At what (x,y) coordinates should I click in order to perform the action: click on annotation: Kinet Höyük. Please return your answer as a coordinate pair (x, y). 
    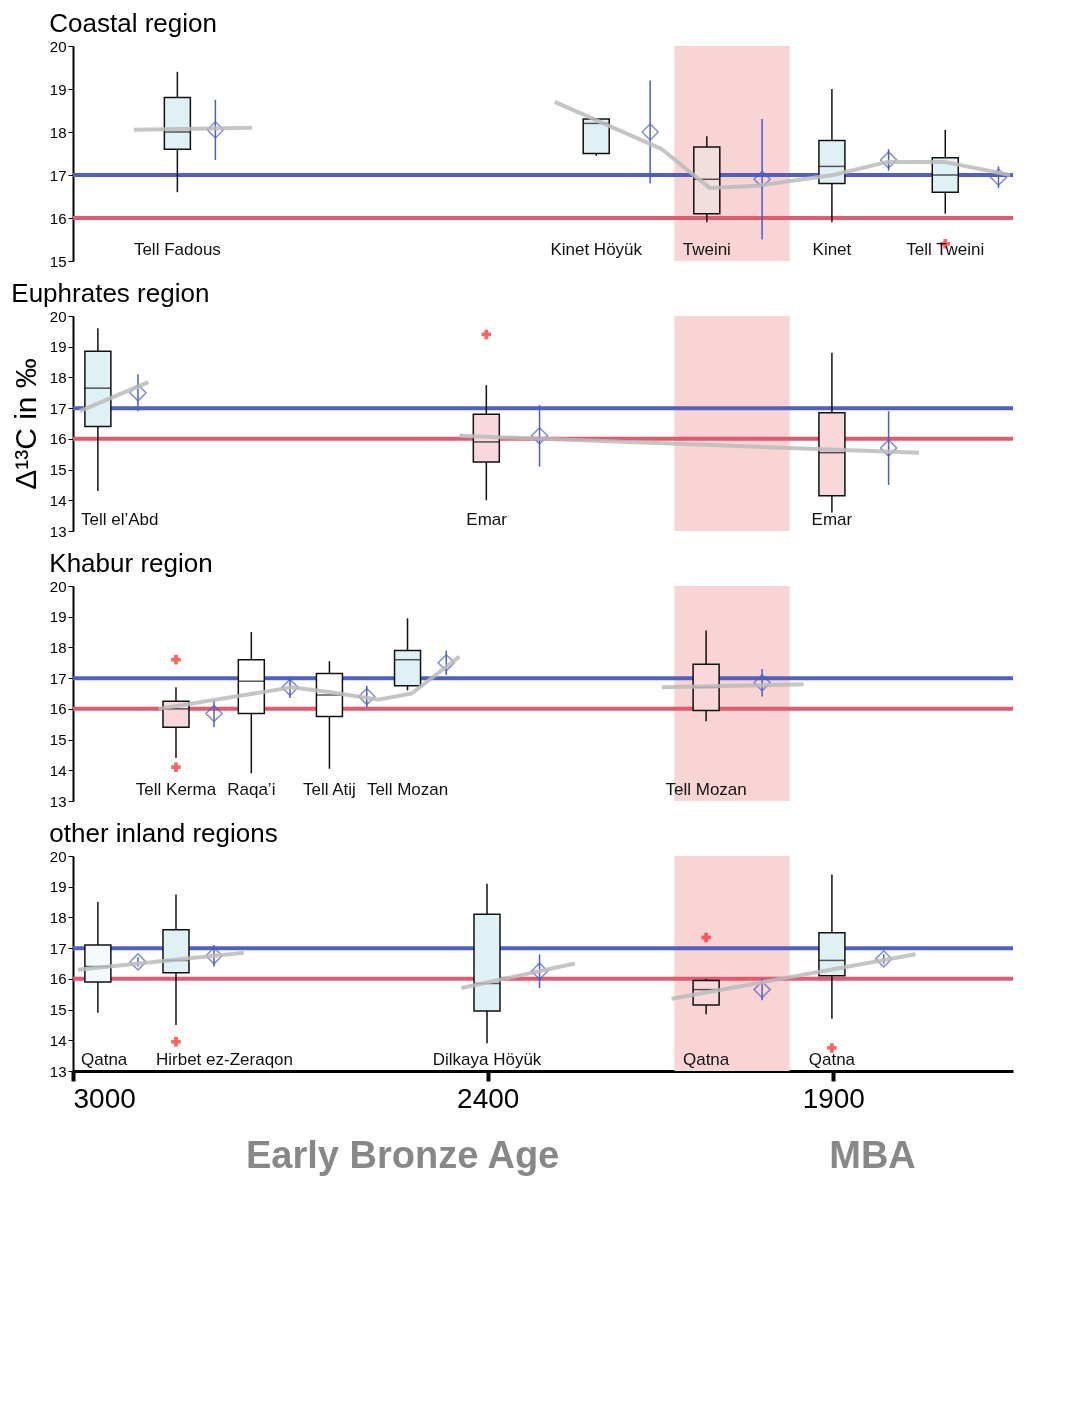
    Looking at the image, I should click on (596, 249).